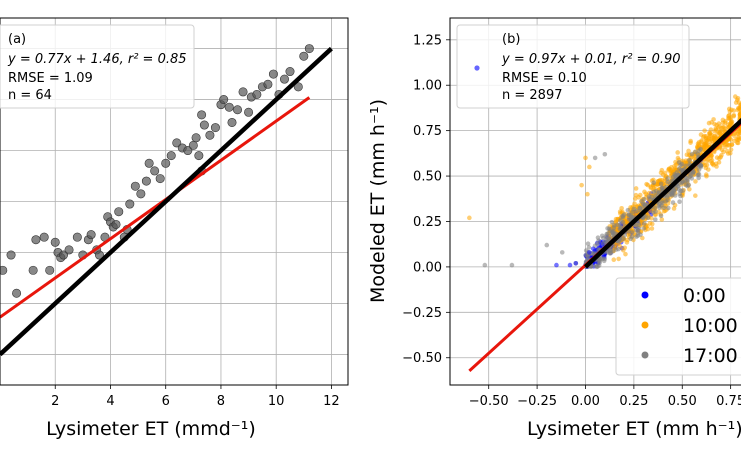 This screenshot has width=741, height=457. Describe the element at coordinates (710, 356) in the screenshot. I see `legend-label-2: 17:00` at that location.